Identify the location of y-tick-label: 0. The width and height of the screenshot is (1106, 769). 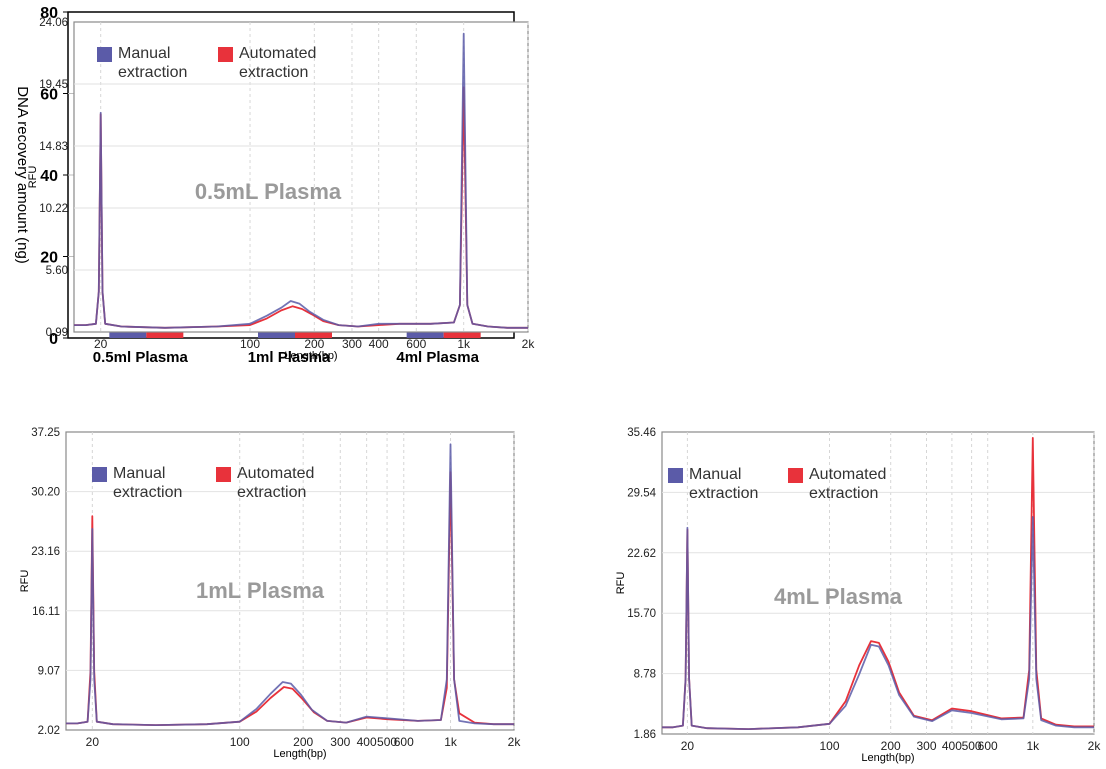
(53, 339).